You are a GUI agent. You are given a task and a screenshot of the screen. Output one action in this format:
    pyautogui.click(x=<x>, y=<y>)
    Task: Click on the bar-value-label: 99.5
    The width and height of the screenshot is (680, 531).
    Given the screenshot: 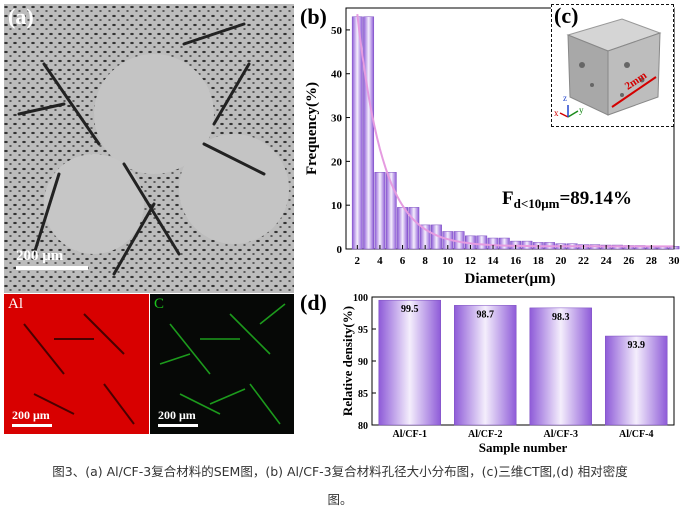 What is the action you would take?
    pyautogui.click(x=410, y=309)
    